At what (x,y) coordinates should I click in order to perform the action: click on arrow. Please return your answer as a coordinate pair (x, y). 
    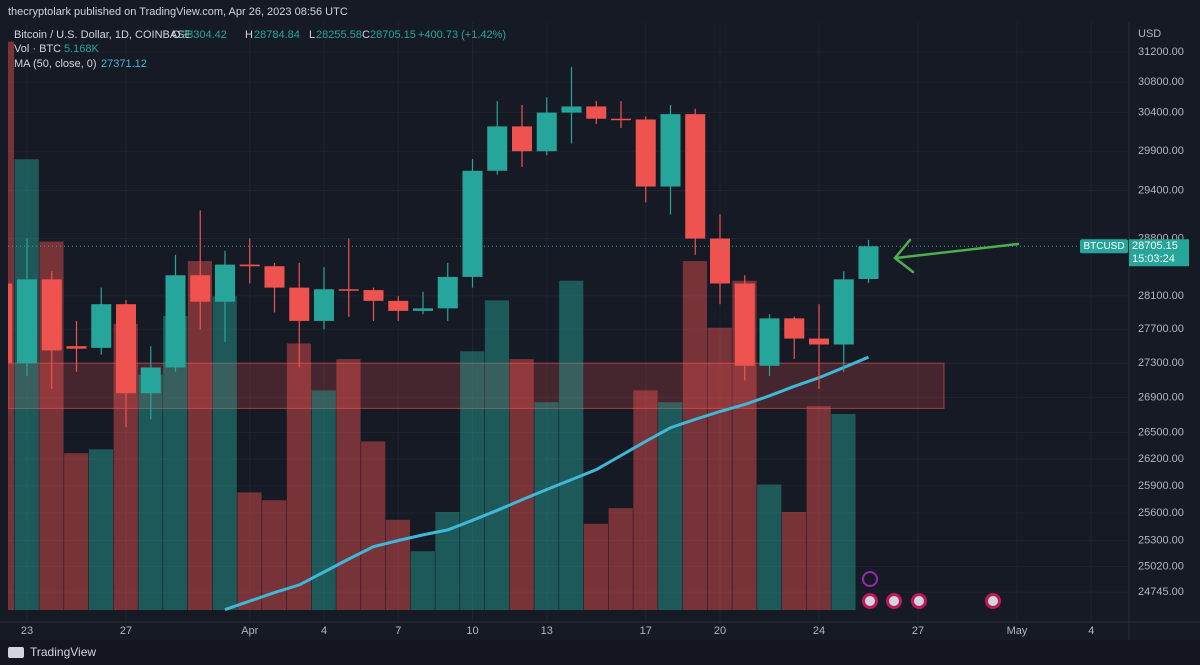
    Looking at the image, I should click on (956, 256).